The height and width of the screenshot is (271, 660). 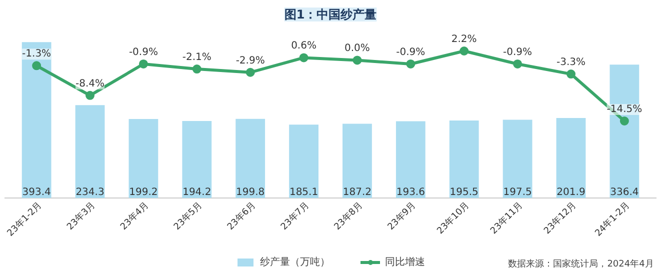 I want to click on data-label: -1.3%, so click(x=37, y=54).